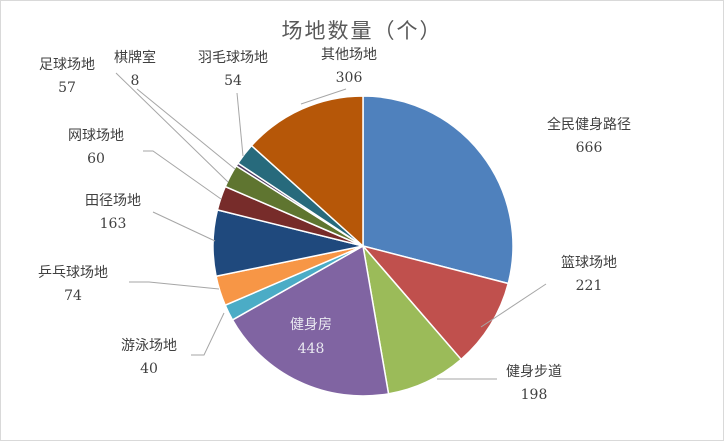 Image resolution: width=724 pixels, height=441 pixels. What do you see at coordinates (349, 55) in the screenshot?
I see `slice-name-label: 其他场地` at bounding box center [349, 55].